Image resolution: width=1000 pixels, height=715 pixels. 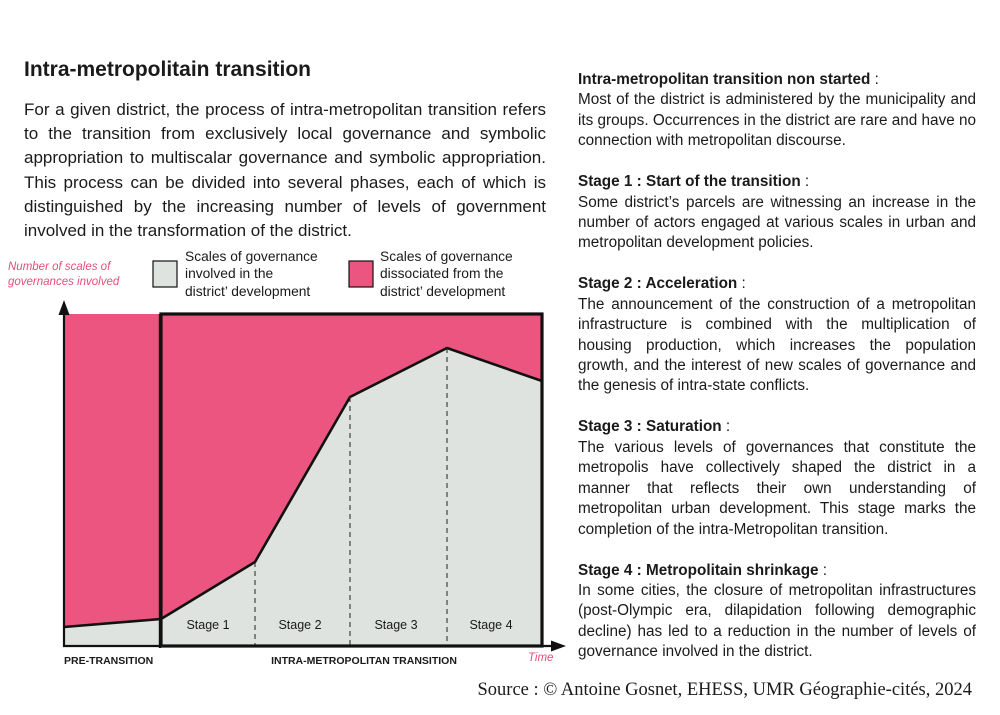 I want to click on y-axis-arrow, so click(x=64, y=307).